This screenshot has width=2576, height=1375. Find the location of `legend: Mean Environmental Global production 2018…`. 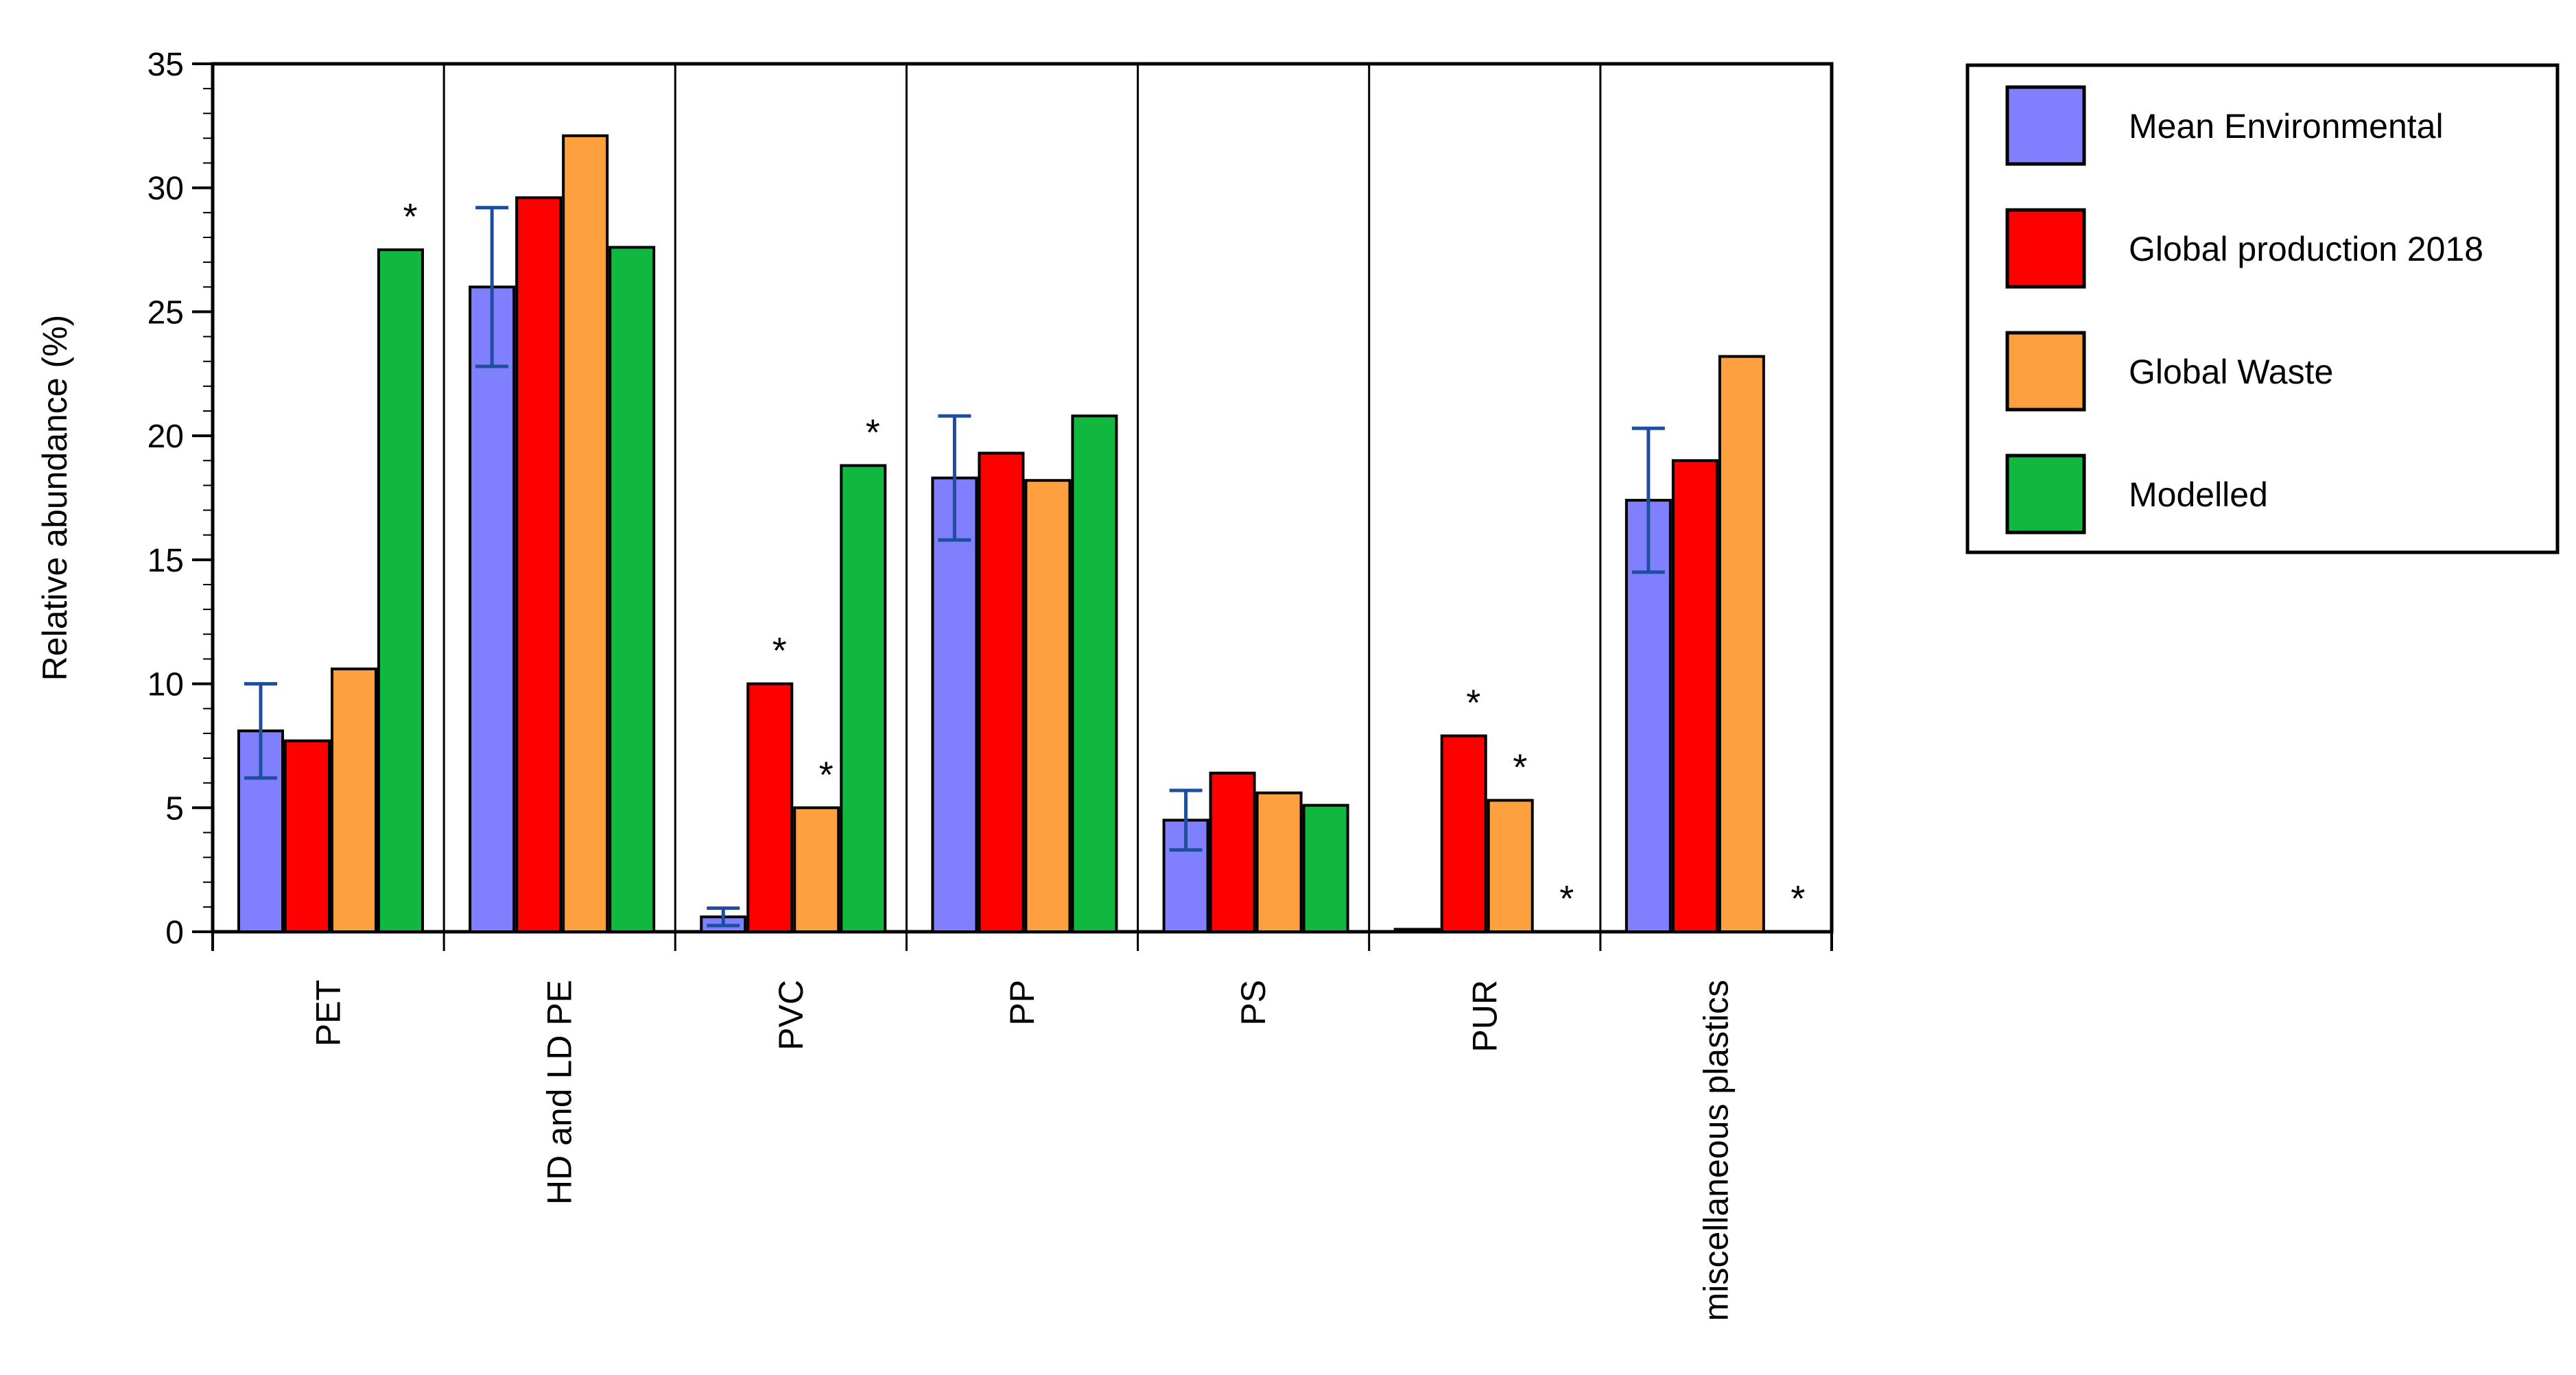

legend: Mean Environmental Global production 2018… is located at coordinates (2262, 308).